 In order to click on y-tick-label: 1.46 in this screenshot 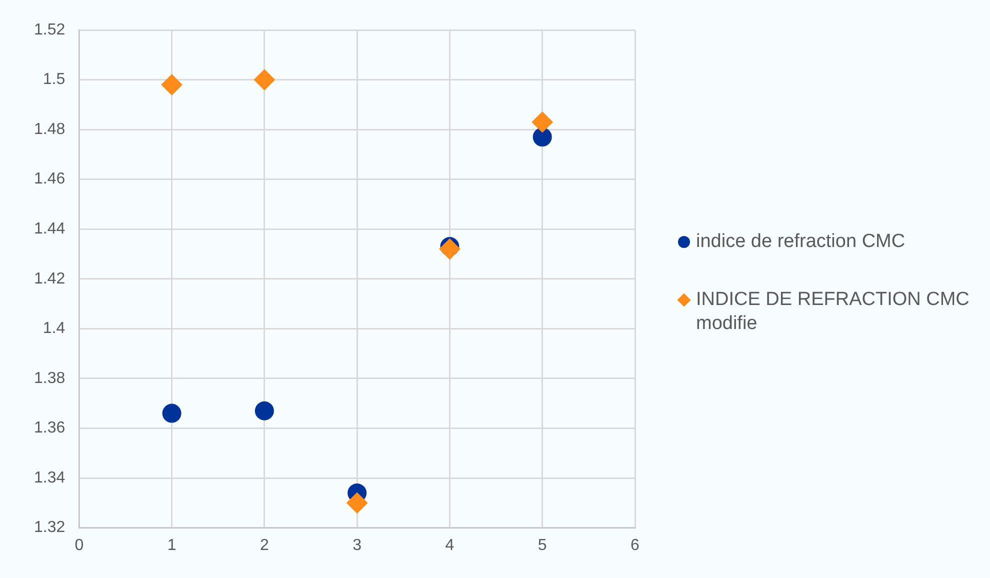, I will do `click(50, 179)`.